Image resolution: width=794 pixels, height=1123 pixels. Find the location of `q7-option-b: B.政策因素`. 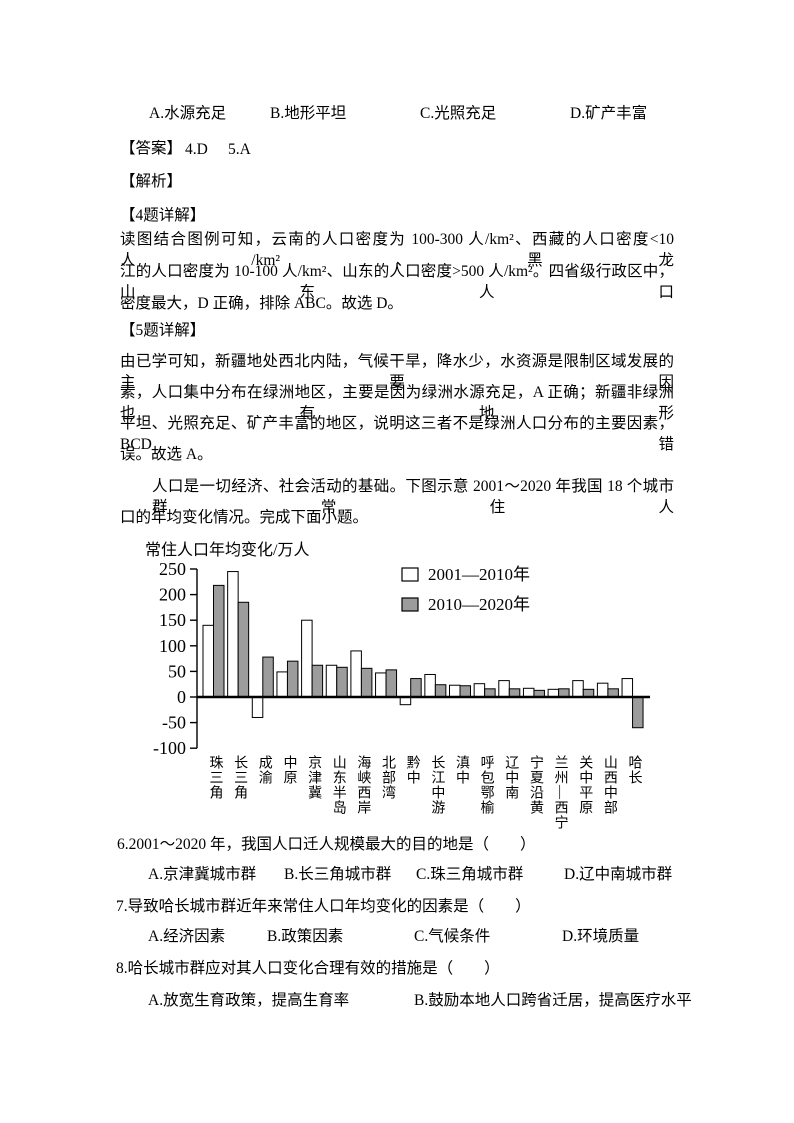

q7-option-b: B.政策因素 is located at coordinates (305, 936).